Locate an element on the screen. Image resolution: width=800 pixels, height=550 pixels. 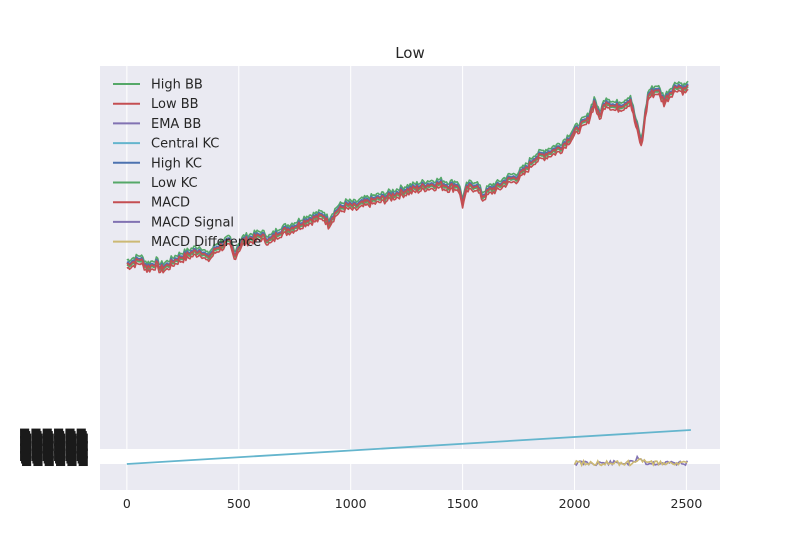
legend-label: Low BB is located at coordinates (175, 104).